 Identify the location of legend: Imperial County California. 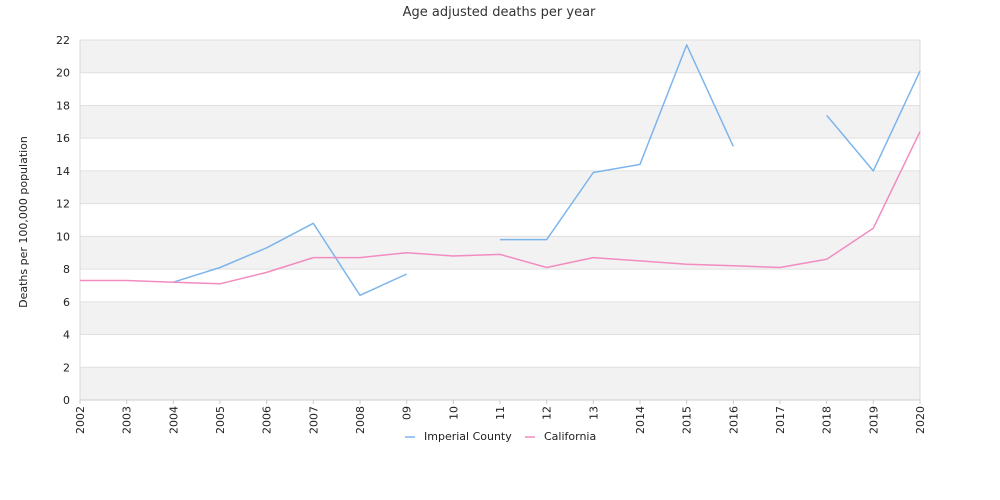
(500, 436).